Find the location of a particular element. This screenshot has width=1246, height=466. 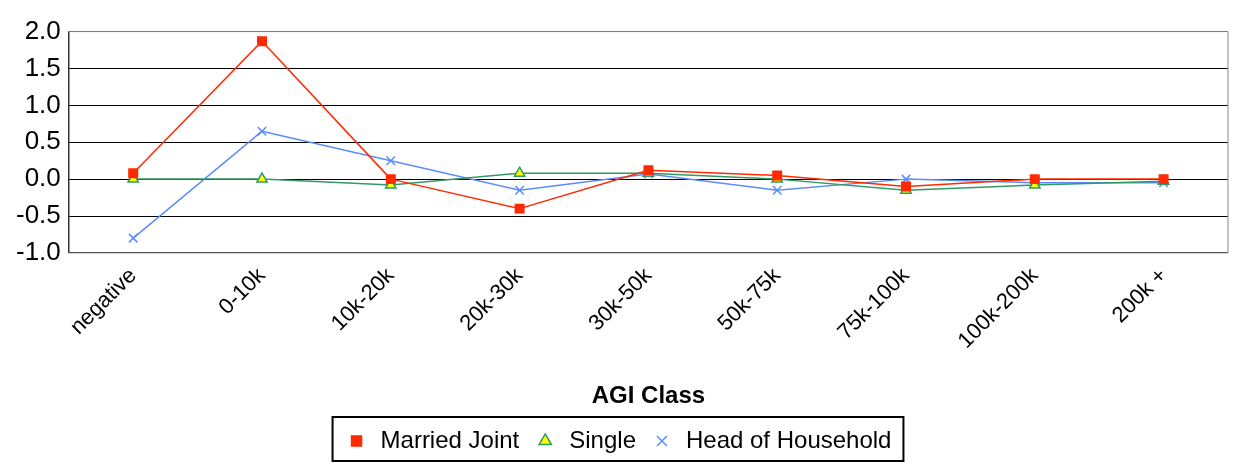

y-tick-label: 2.0 is located at coordinates (42, 29).